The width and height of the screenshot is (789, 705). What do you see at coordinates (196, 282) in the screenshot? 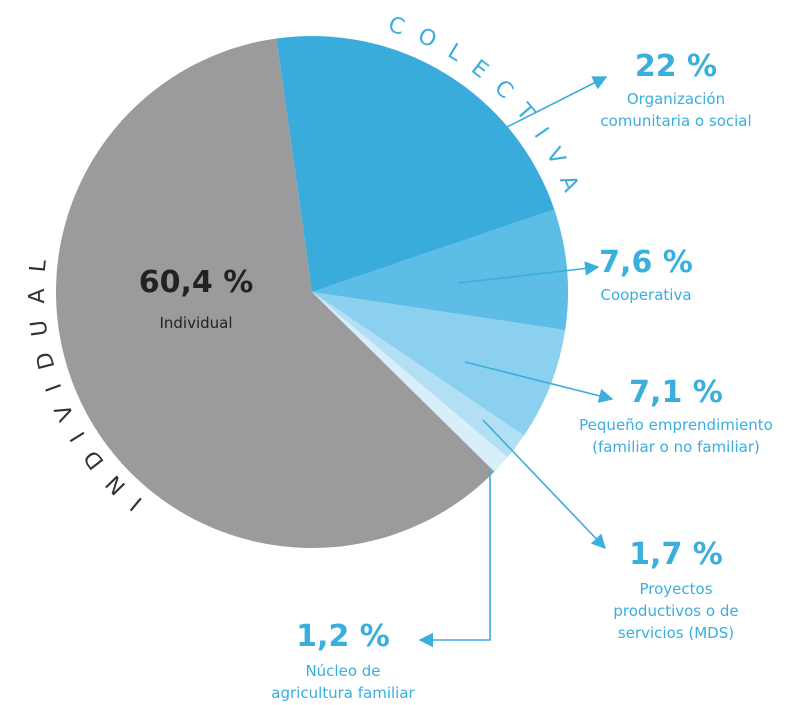
I see `value-label: 60,4 %` at bounding box center [196, 282].